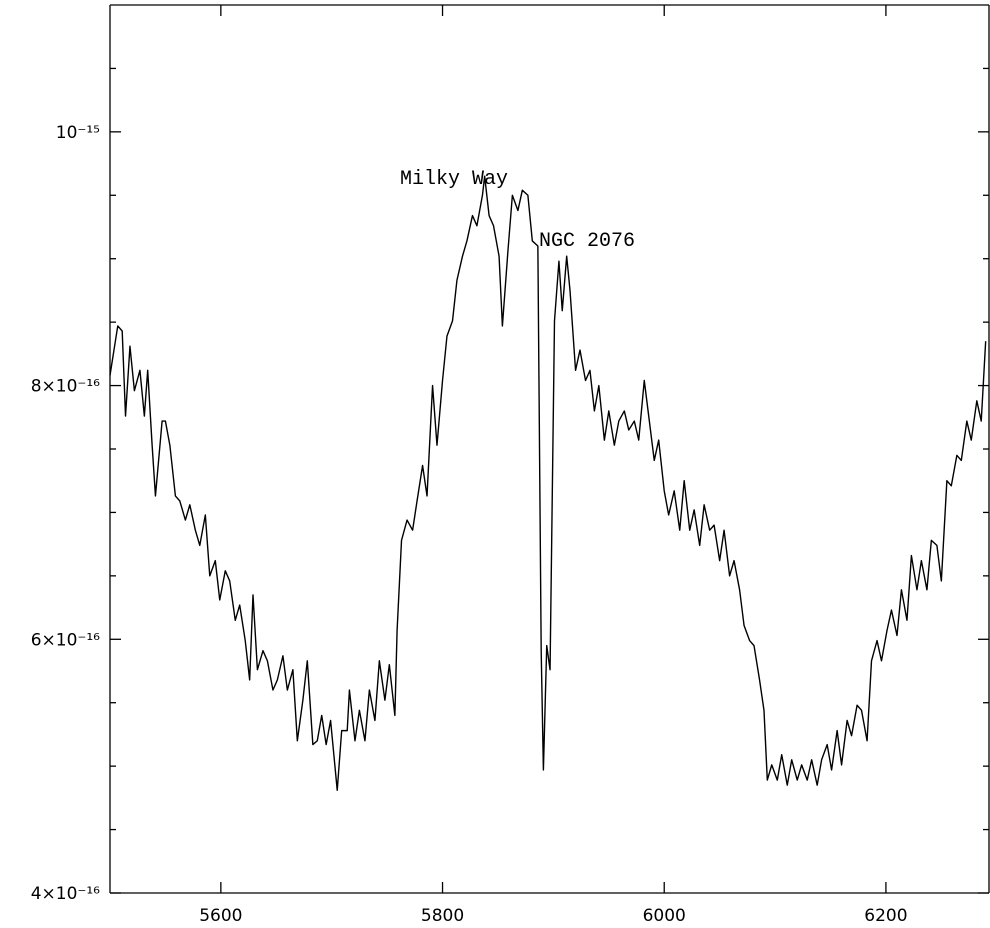 This screenshot has width=990, height=928. Describe the element at coordinates (65, 894) in the screenshot. I see `y-tick-label: 4×10⁻¹⁶` at that location.